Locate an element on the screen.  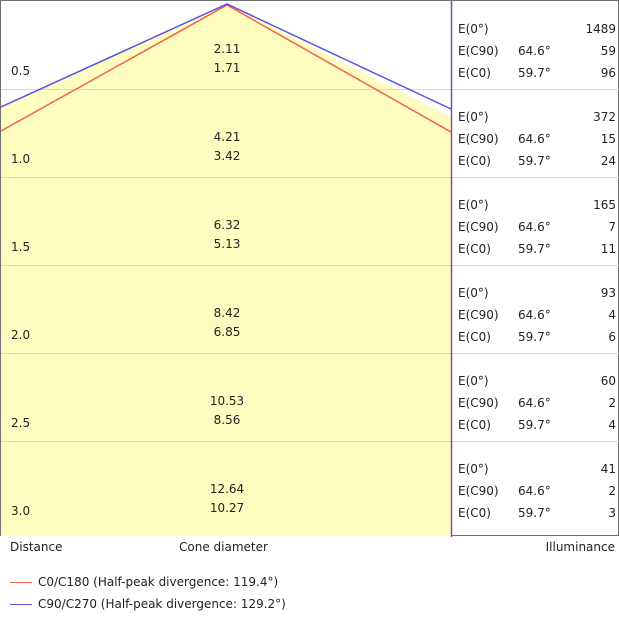
distance-label: 3.0 is located at coordinates (21, 511).